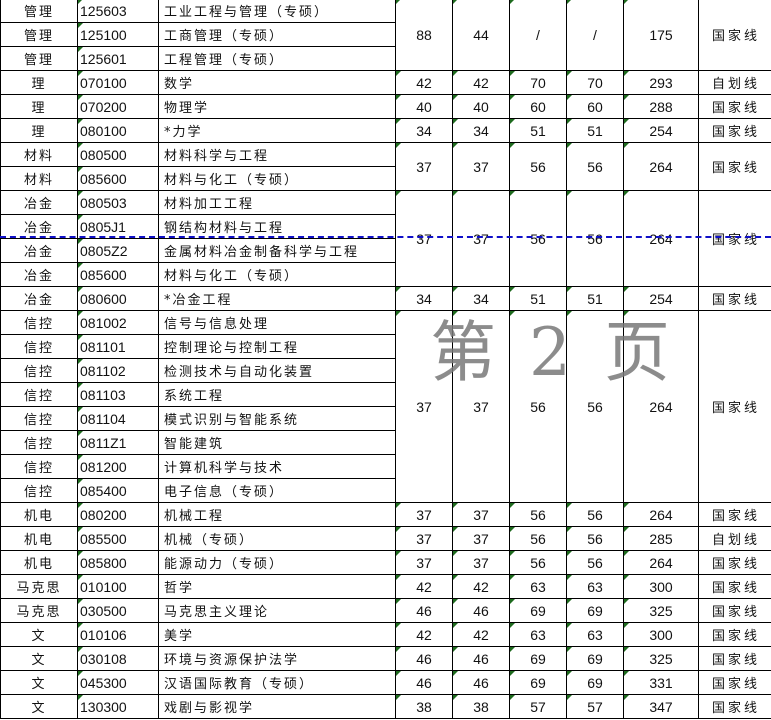 The height and width of the screenshot is (720, 771). Describe the element at coordinates (277, 442) in the screenshot. I see `major-name-cell: 智能建筑` at that location.